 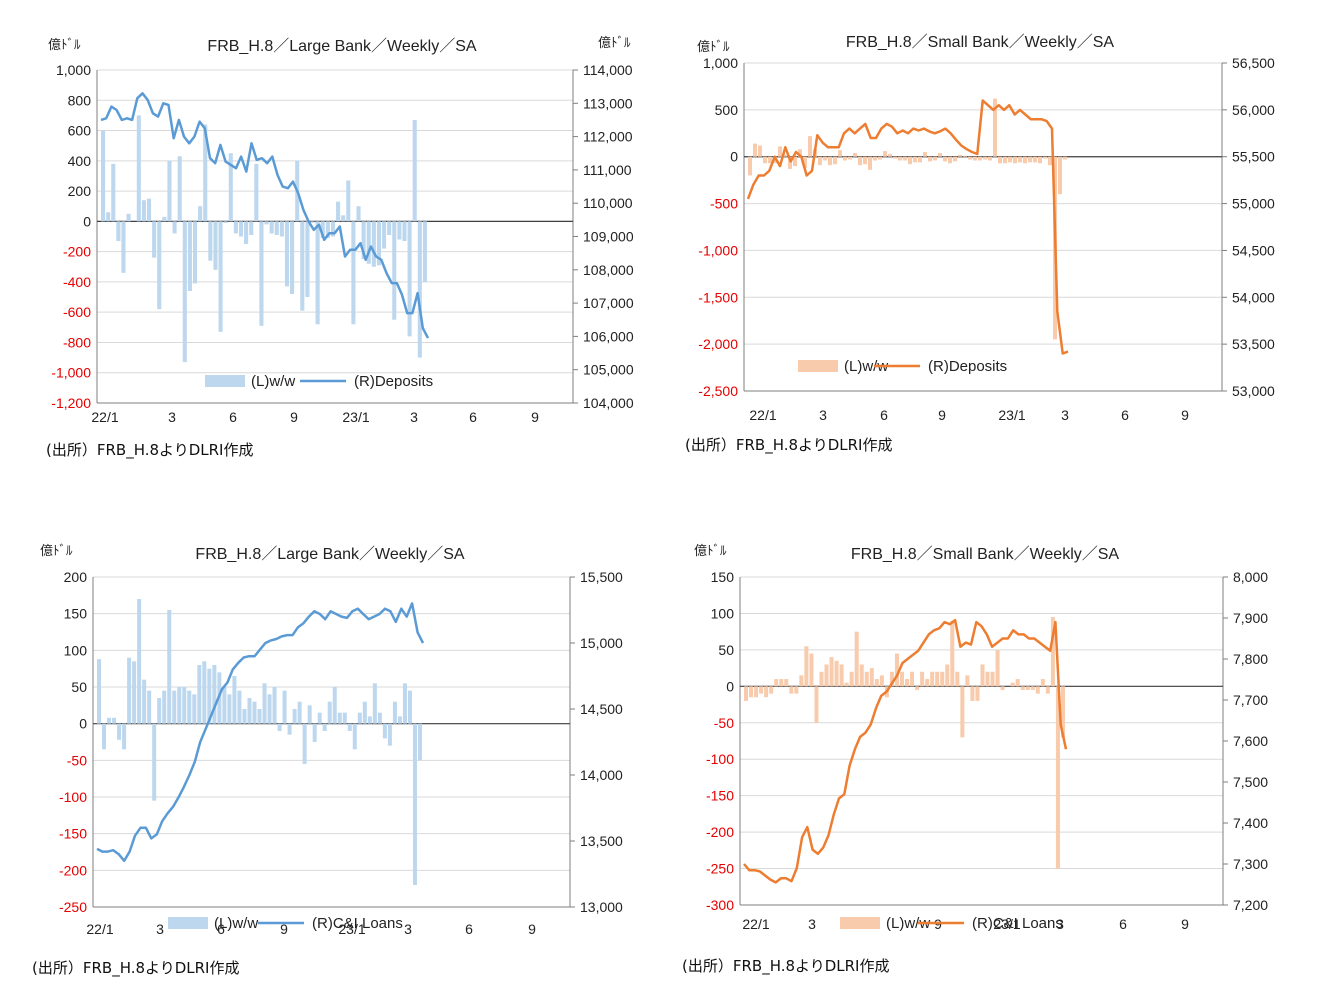 What do you see at coordinates (720, 905) in the screenshot?
I see `left-tick-label: -300` at bounding box center [720, 905].